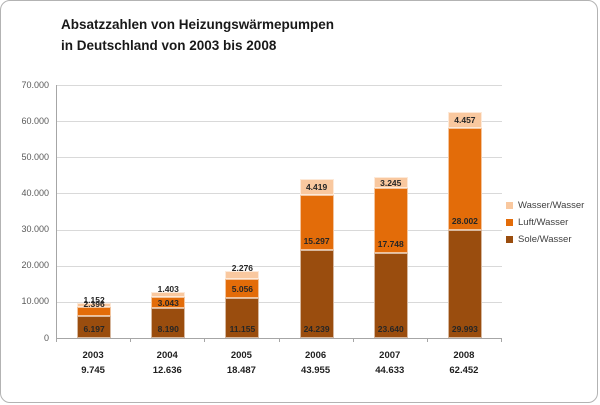  Describe the element at coordinates (168, 329) in the screenshot. I see `data-label: 8.190` at that location.